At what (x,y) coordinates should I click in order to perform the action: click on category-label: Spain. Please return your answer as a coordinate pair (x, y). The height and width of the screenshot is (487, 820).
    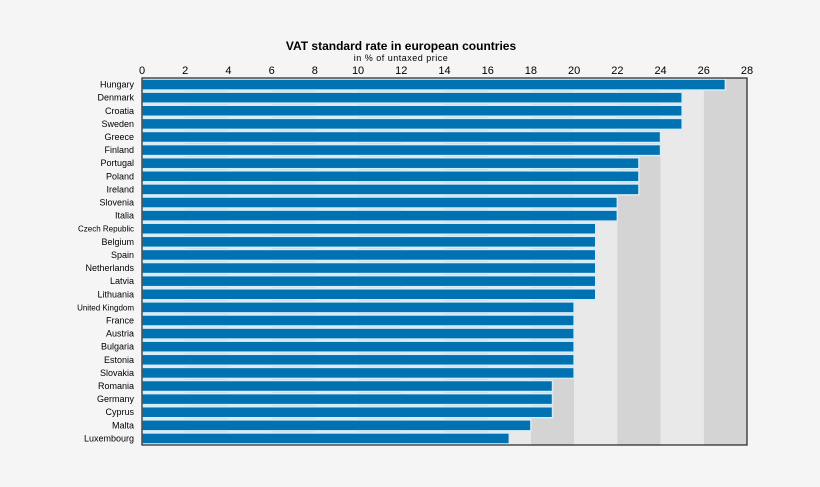
    Looking at the image, I should click on (122, 255).